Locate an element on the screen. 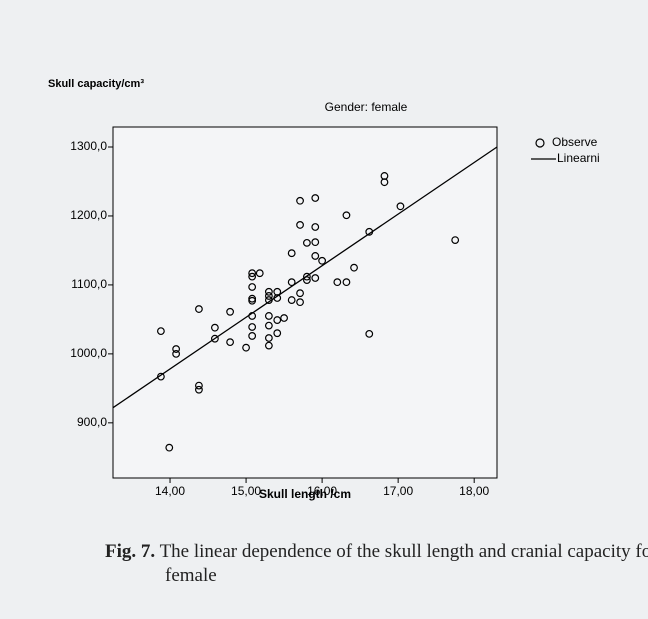 This screenshot has width=648, height=619. y-tick-label: 1300,0 is located at coordinates (88, 146).